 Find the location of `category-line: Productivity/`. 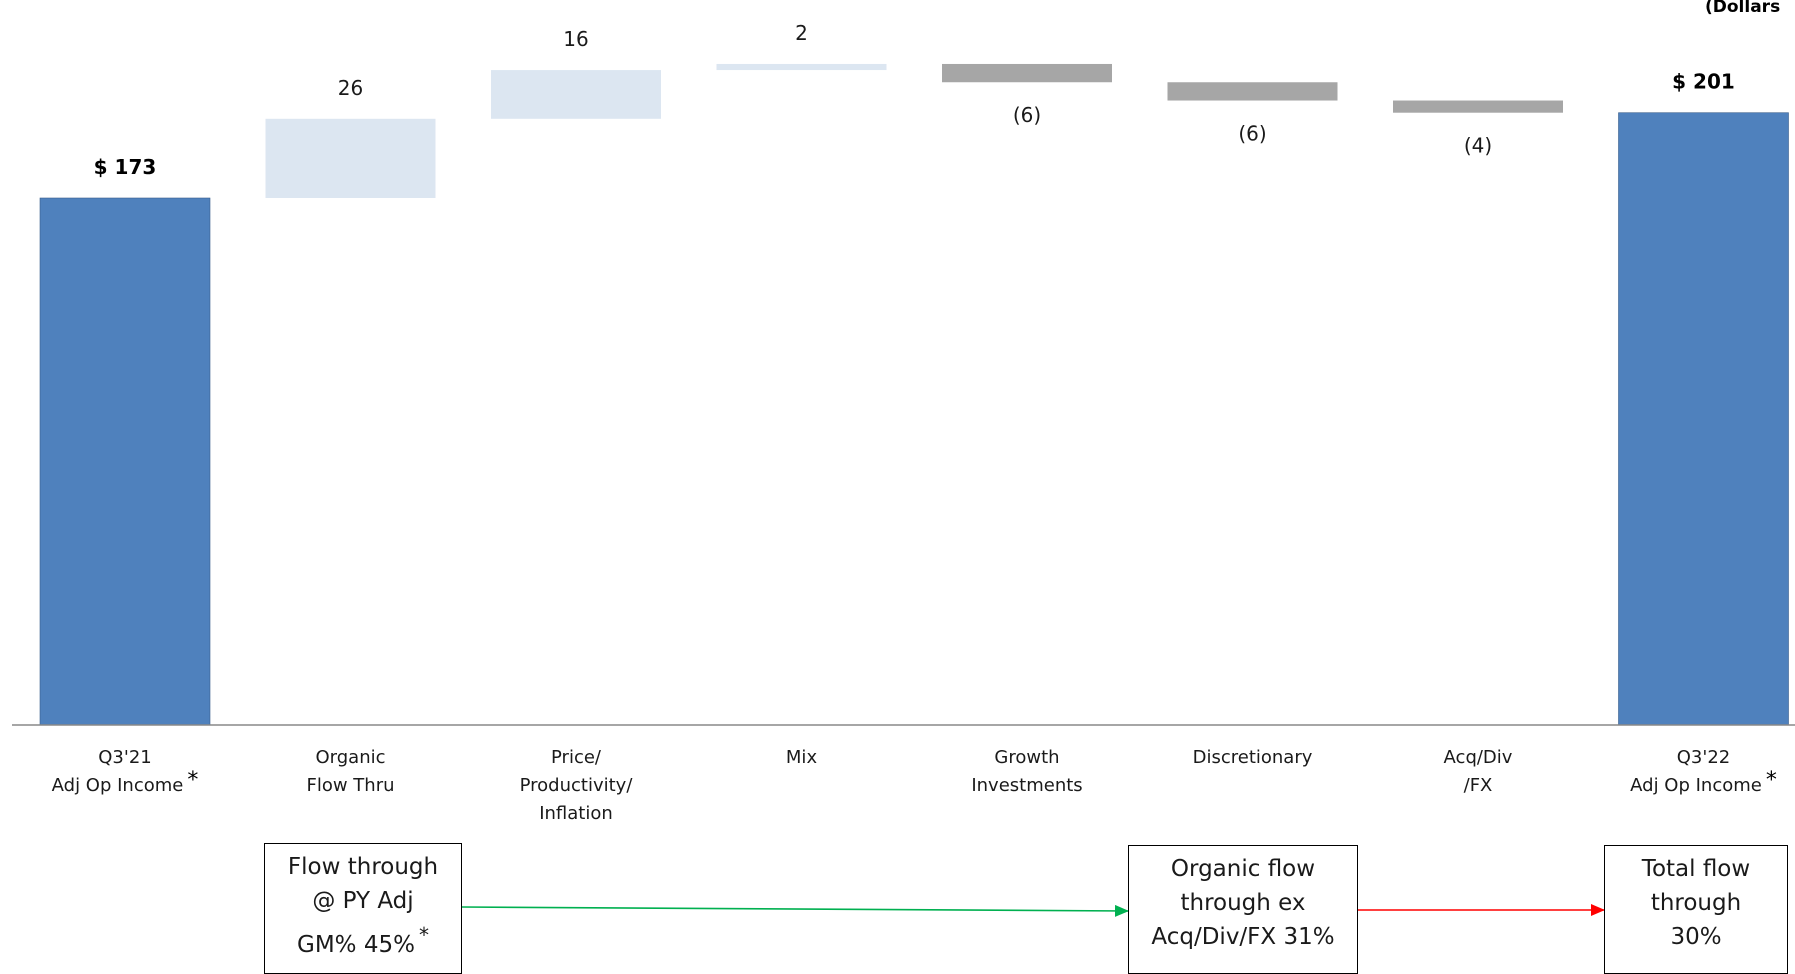

category-line: Productivity/ is located at coordinates (577, 785).